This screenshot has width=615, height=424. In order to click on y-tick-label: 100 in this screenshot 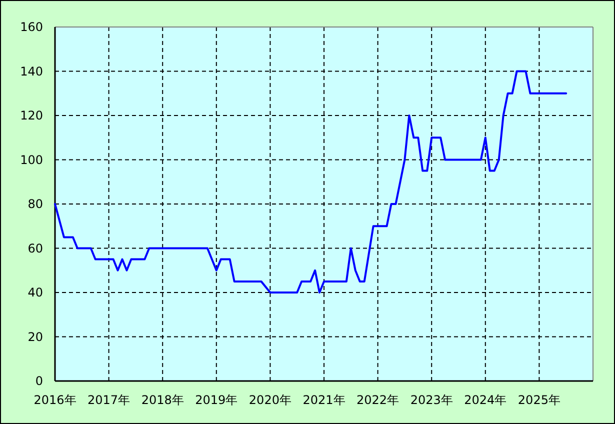, I will do `click(31, 159)`.